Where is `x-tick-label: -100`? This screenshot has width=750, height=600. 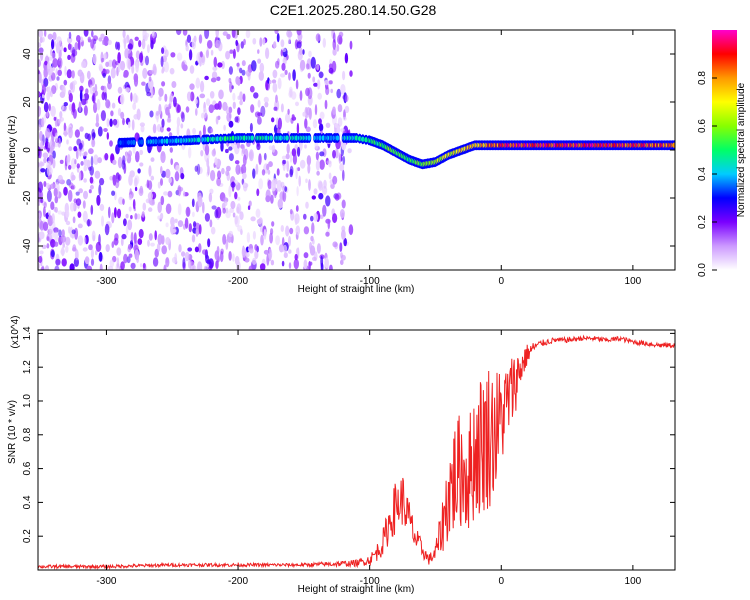 x-tick-label: -100 is located at coordinates (370, 281).